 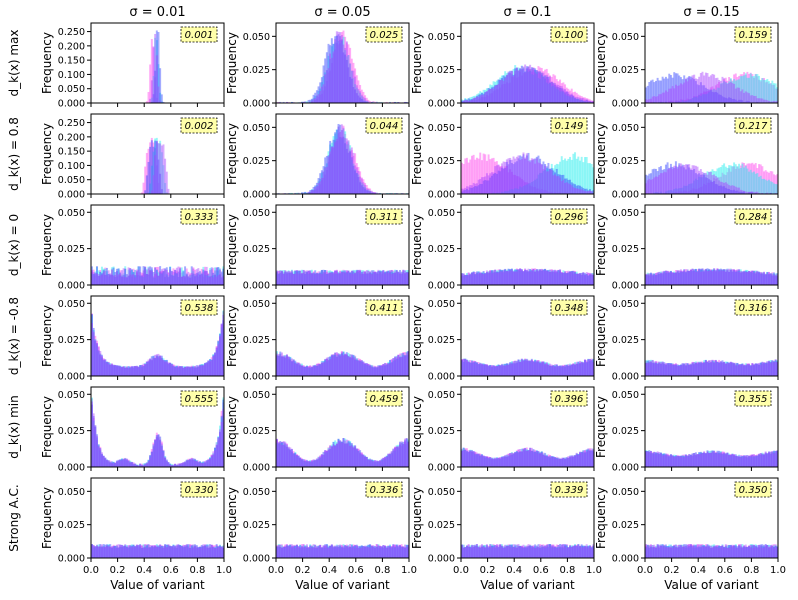 I want to click on column-title: σ = 0.05, so click(x=342, y=12).